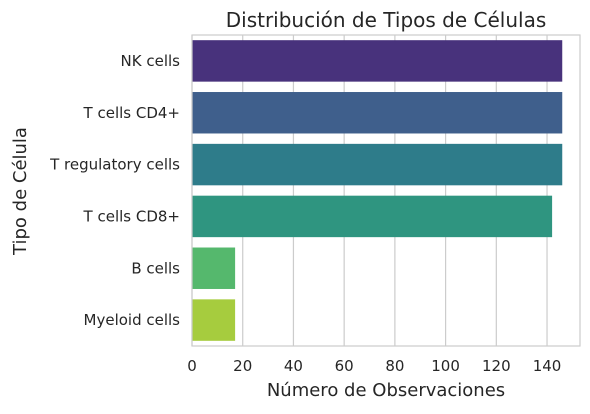  What do you see at coordinates (377, 61) in the screenshot?
I see `bar-nk-cells` at bounding box center [377, 61].